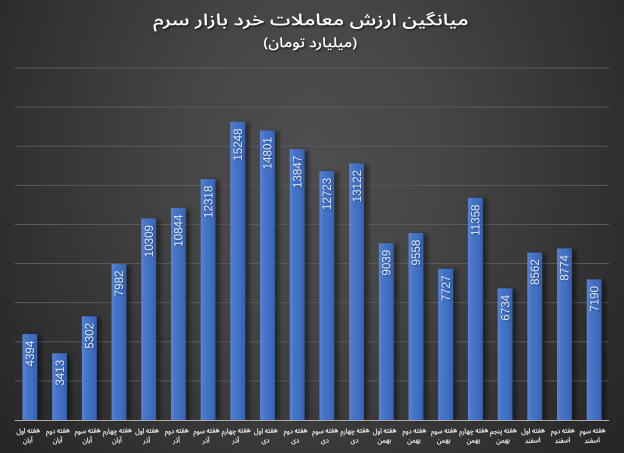  Describe the element at coordinates (119, 284) in the screenshot. I see `svg-text: 7982` at that location.